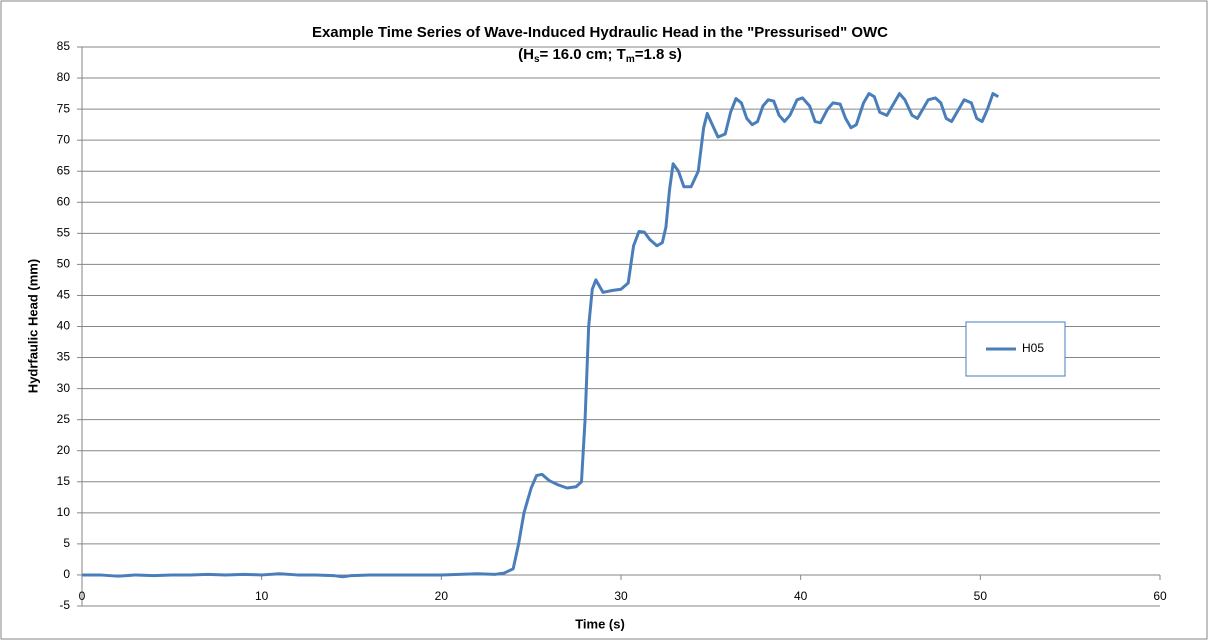 Image resolution: width=1208 pixels, height=640 pixels. What do you see at coordinates (630, 59) in the screenshot?
I see `subtitle-sub: m` at bounding box center [630, 59].